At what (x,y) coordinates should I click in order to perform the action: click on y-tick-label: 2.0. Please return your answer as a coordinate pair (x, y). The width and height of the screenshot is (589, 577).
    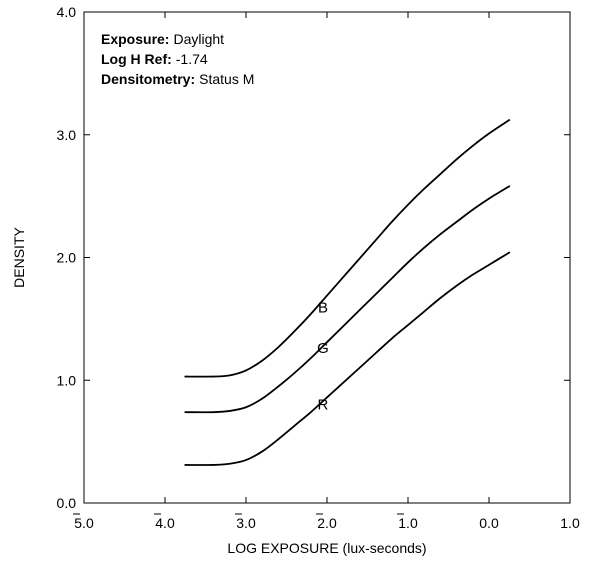
    Looking at the image, I should click on (67, 258).